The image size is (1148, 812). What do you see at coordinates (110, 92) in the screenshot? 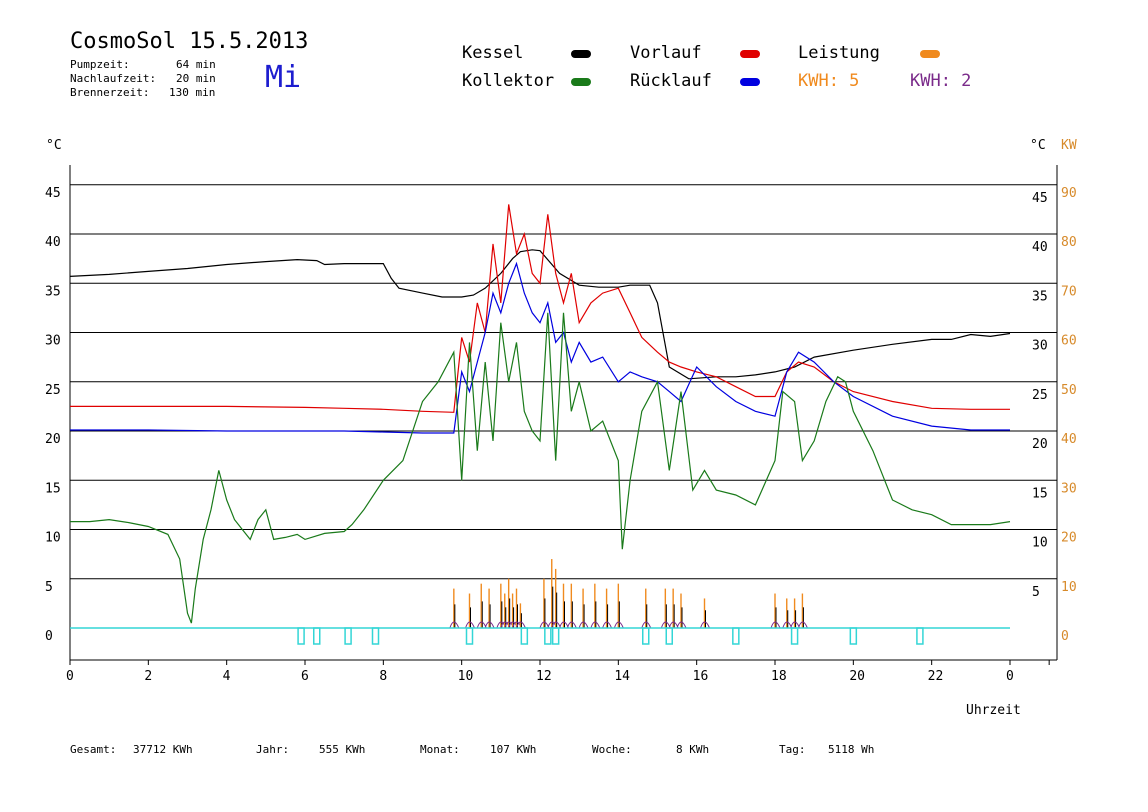
I see `brennerzeit-label: Brennerzeit:` at bounding box center [110, 92].